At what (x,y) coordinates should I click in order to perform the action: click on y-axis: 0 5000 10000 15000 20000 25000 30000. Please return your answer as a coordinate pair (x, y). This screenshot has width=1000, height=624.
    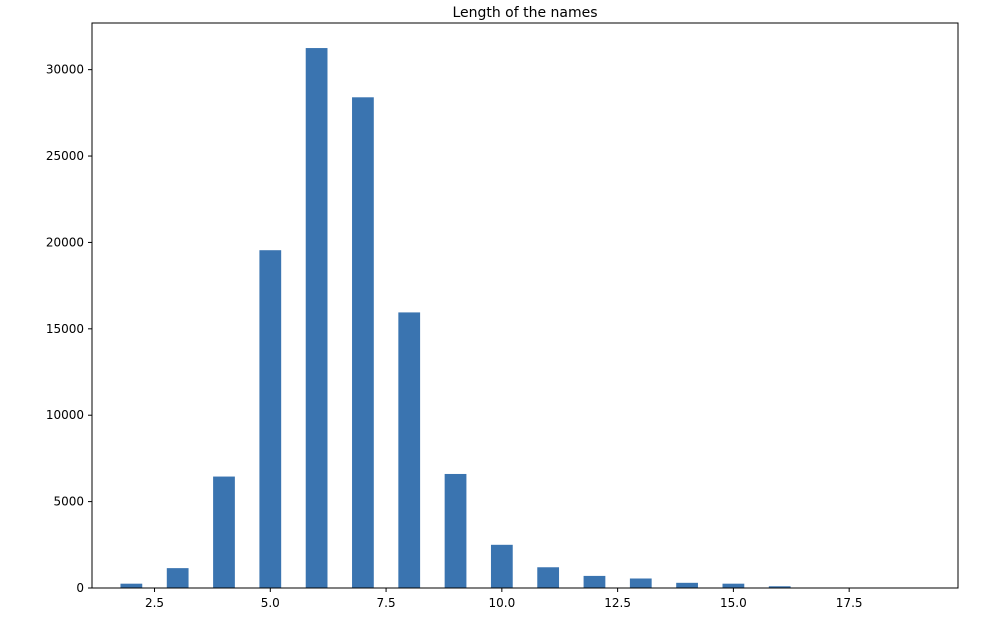
    Looking at the image, I should click on (69, 329).